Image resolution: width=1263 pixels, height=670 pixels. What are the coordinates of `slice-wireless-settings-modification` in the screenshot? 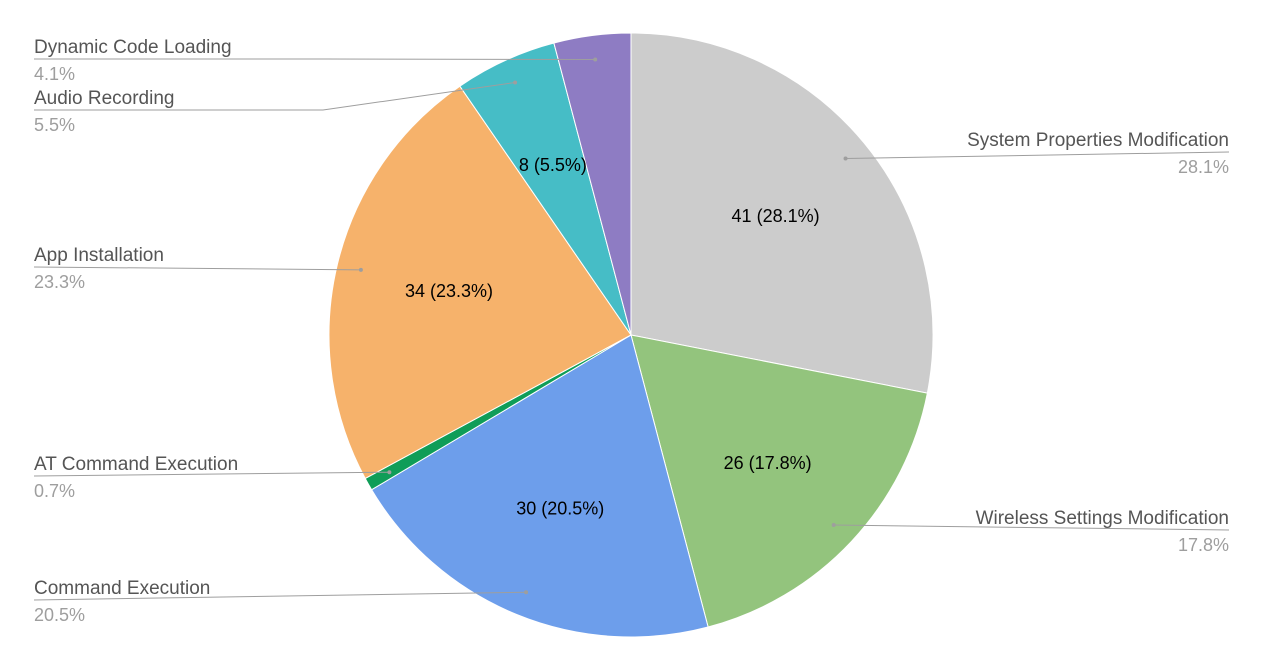 It's located at (779, 481).